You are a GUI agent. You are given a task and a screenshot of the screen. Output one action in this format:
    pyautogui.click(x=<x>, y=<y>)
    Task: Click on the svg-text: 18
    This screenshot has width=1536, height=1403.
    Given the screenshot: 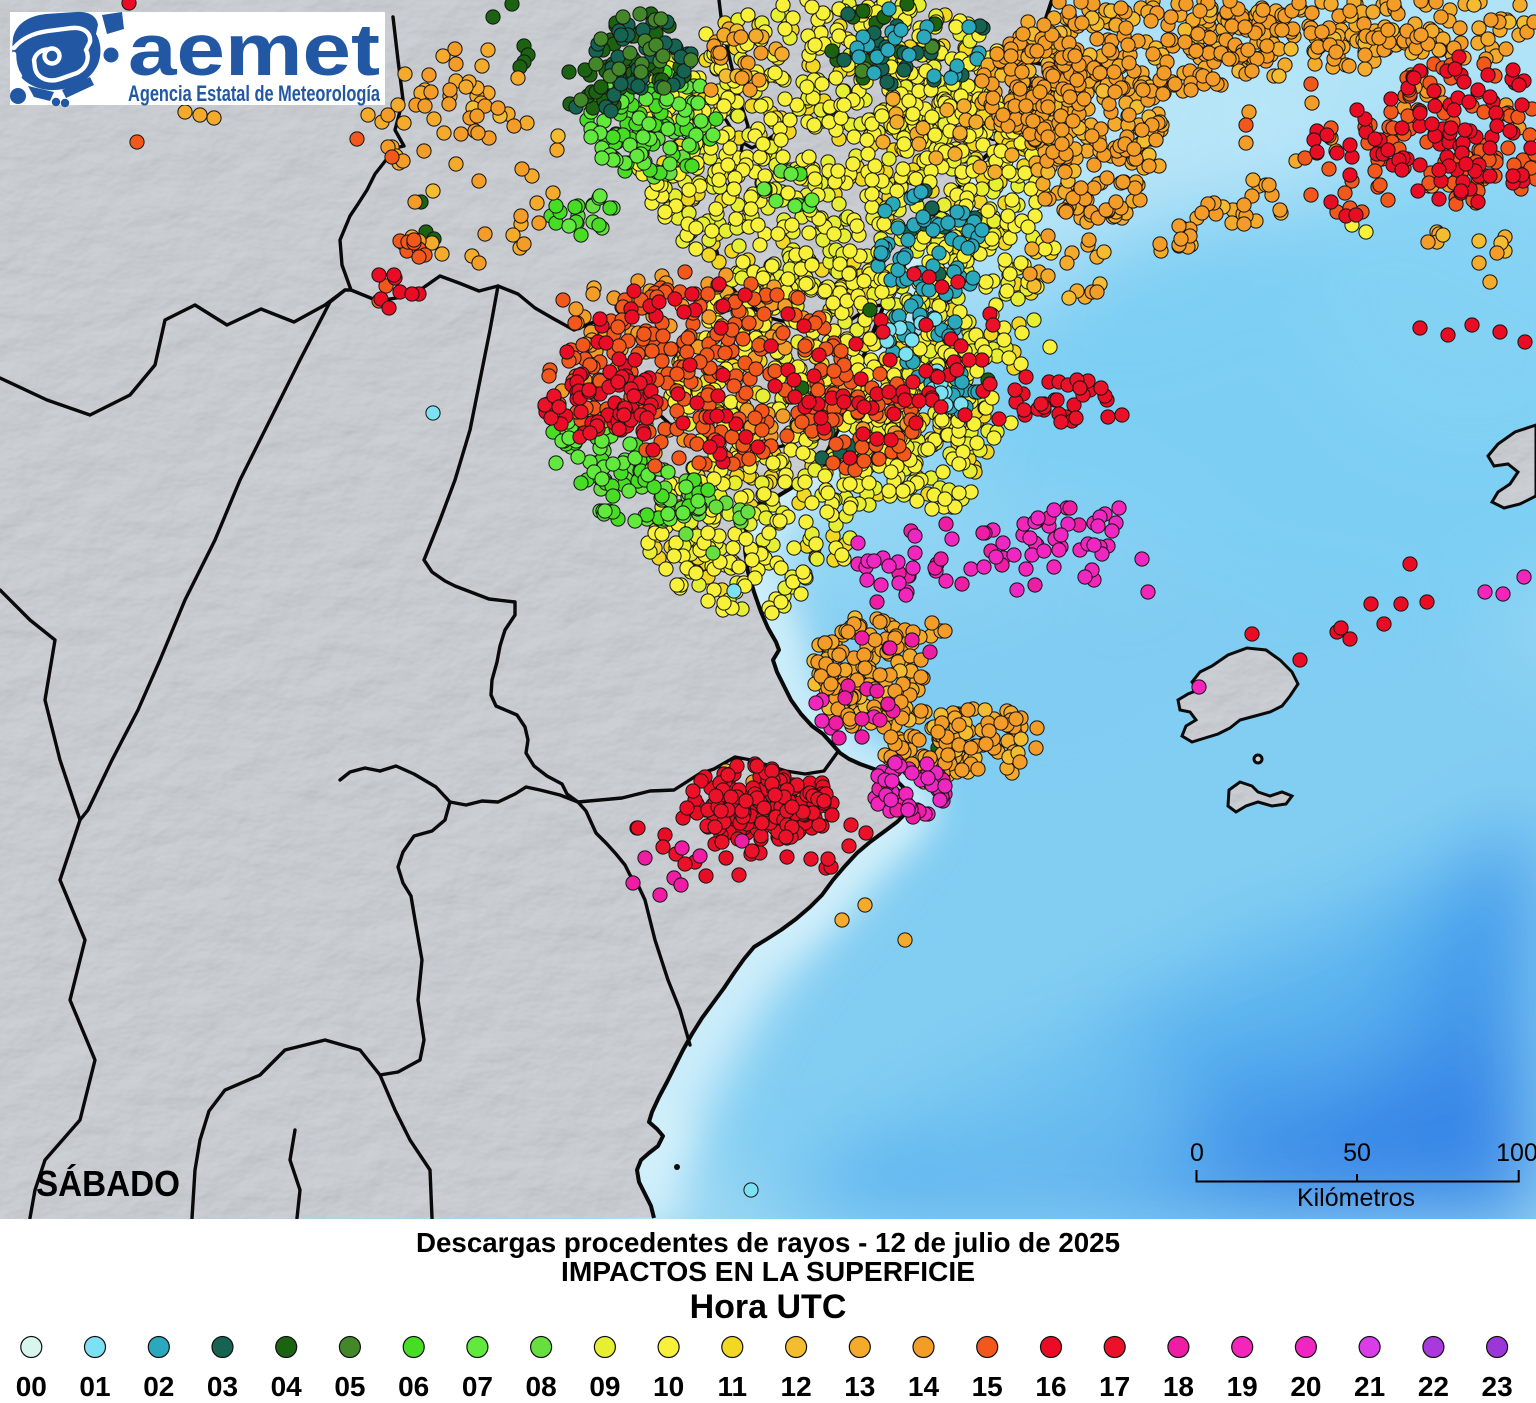 What is the action you would take?
    pyautogui.click(x=1178, y=1386)
    